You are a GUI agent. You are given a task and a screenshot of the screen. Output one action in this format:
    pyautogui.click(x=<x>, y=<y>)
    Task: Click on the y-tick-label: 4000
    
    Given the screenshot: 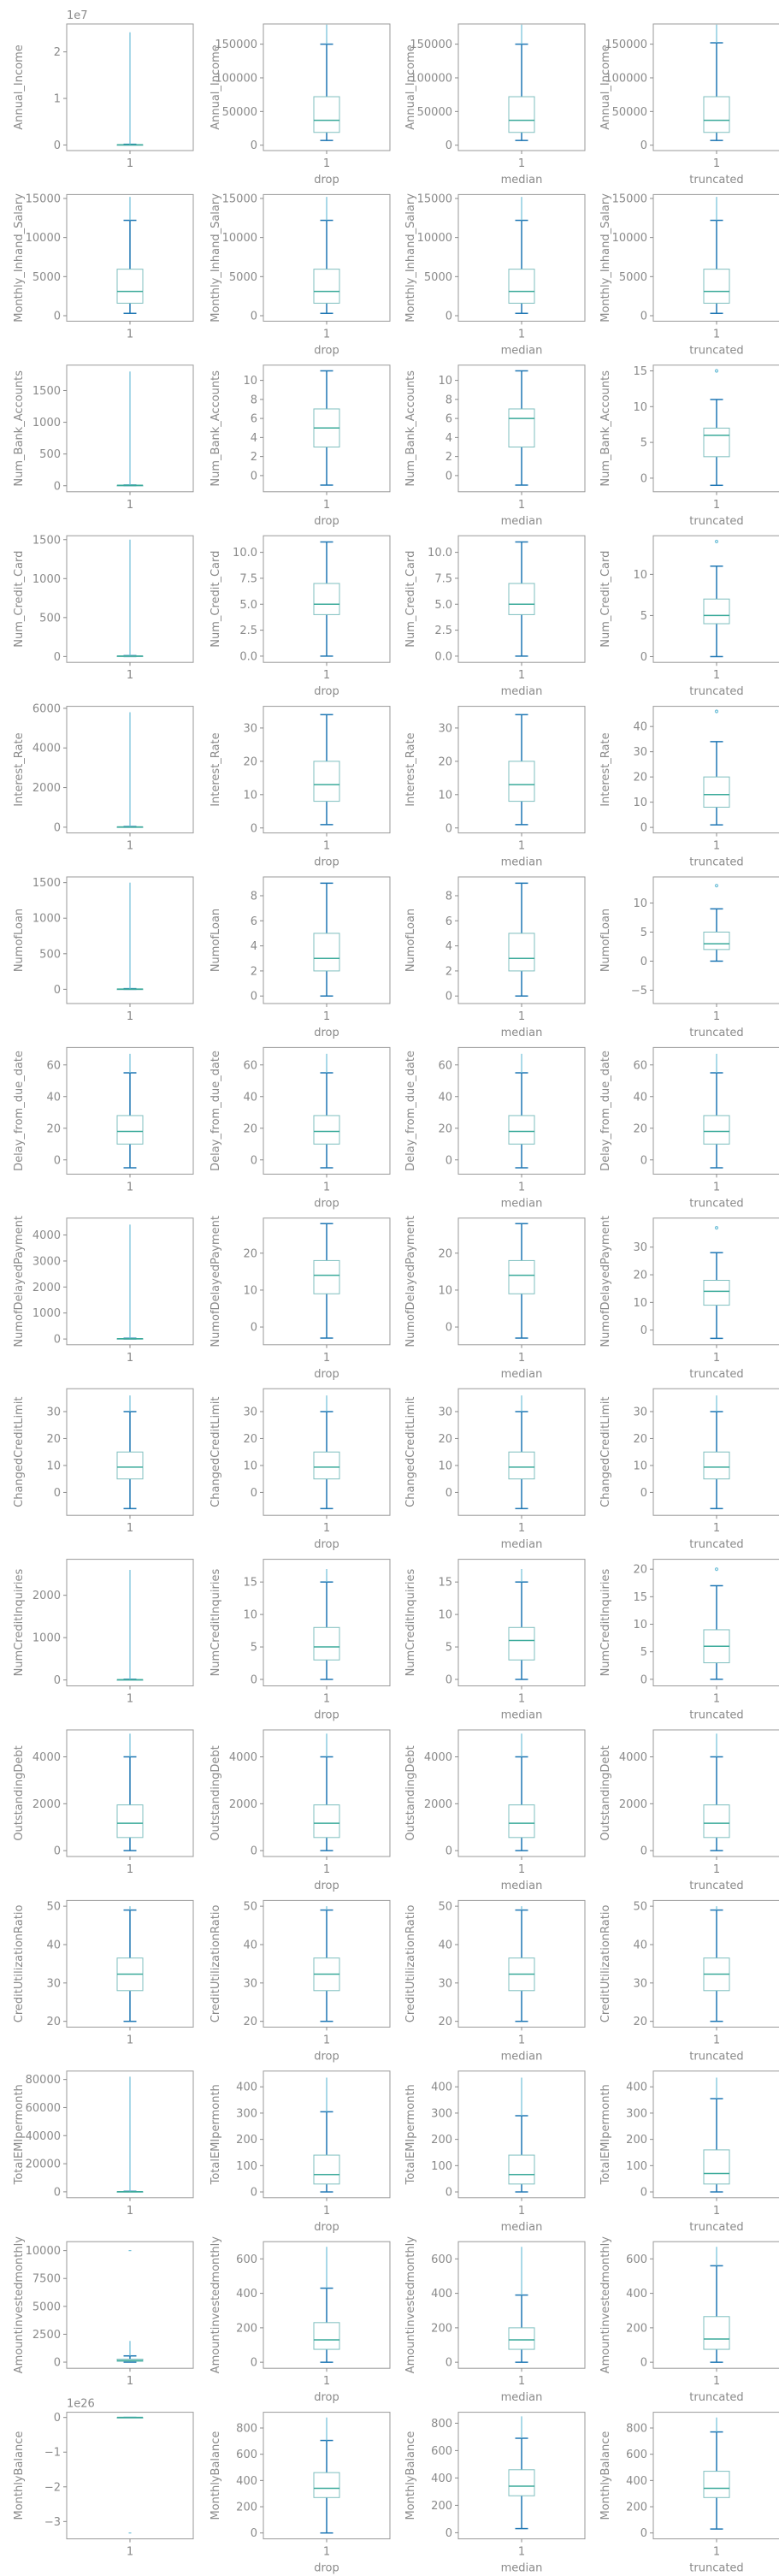 What is the action you would take?
    pyautogui.click(x=438, y=1758)
    